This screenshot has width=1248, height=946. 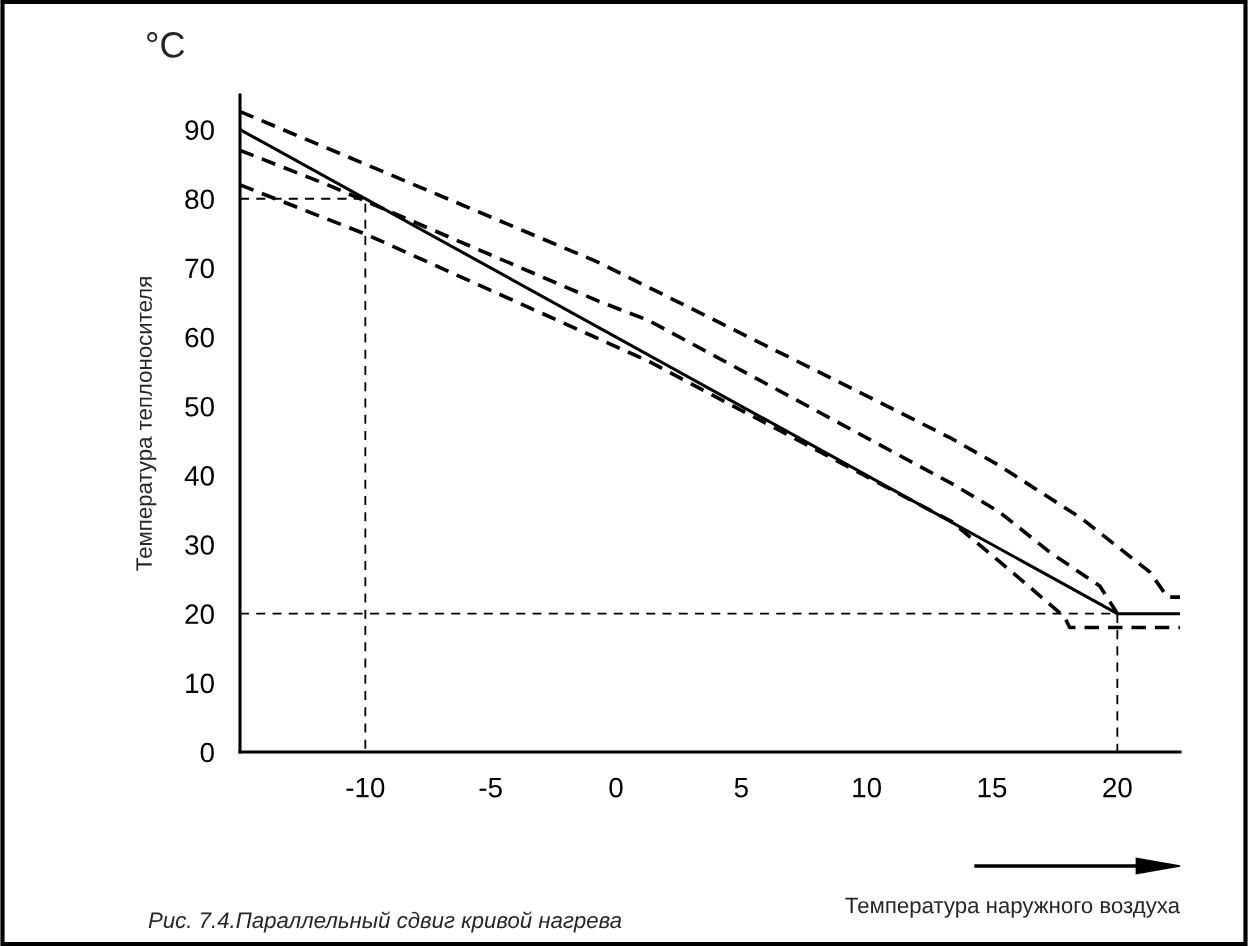 I want to click on x-axis-title: Температура наружного воздуха, so click(x=1013, y=907).